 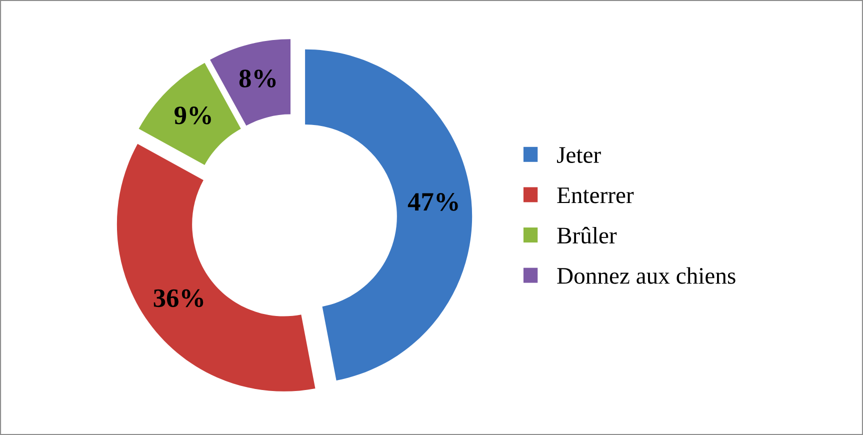 I want to click on data-label: 9%, so click(x=192, y=115).